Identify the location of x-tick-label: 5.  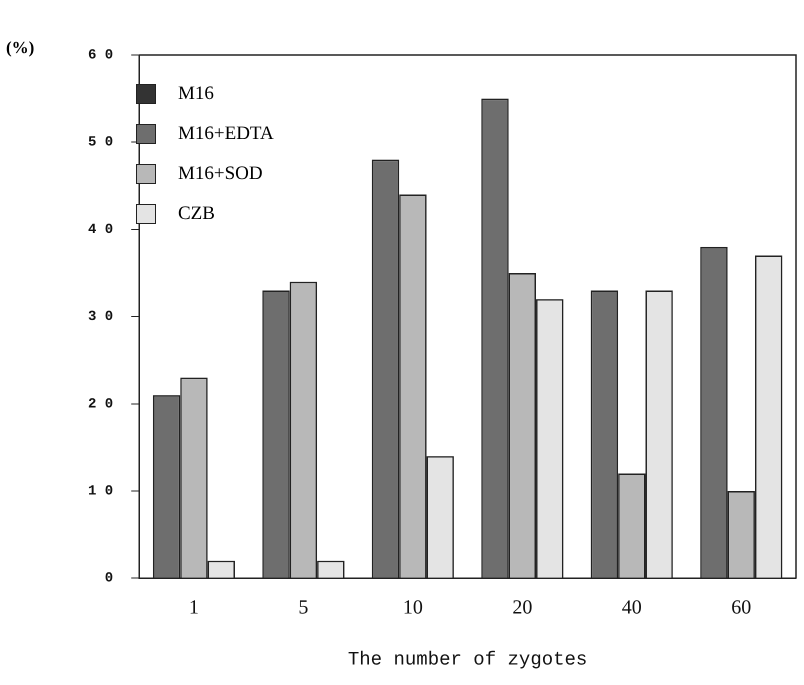
(303, 607).